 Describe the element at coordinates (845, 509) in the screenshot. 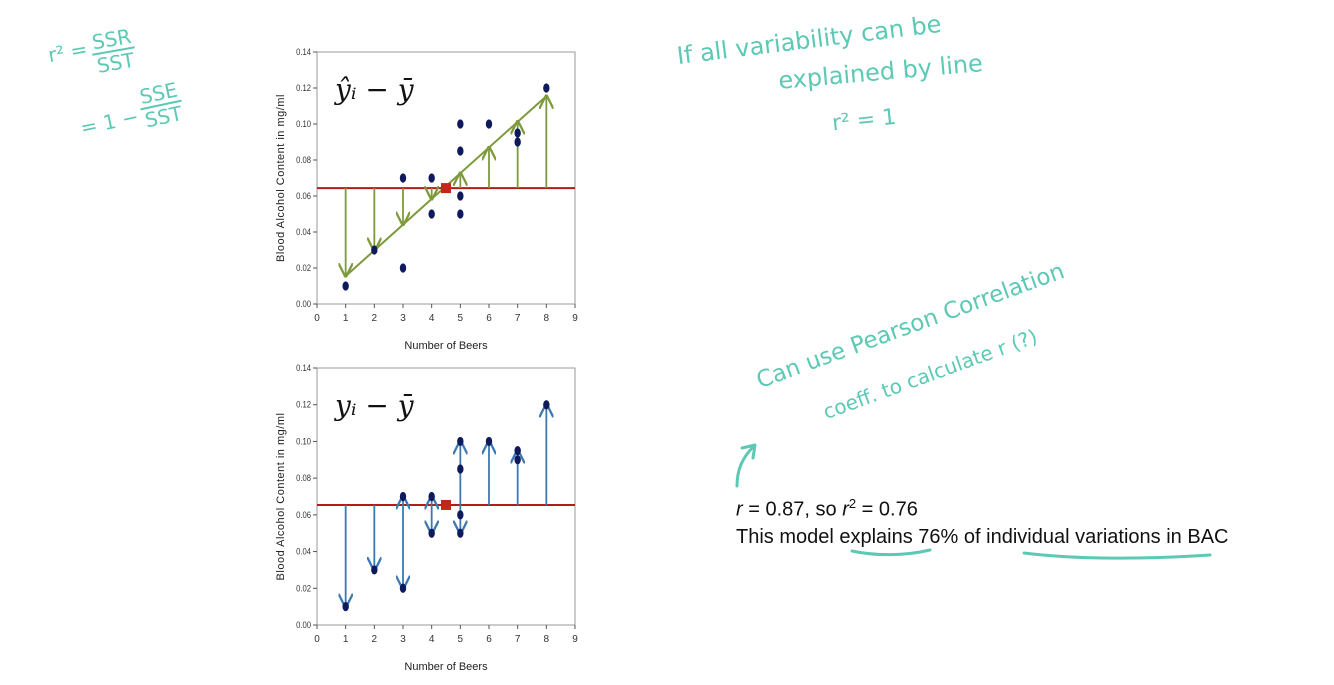

I see `r2-symbol: r` at that location.